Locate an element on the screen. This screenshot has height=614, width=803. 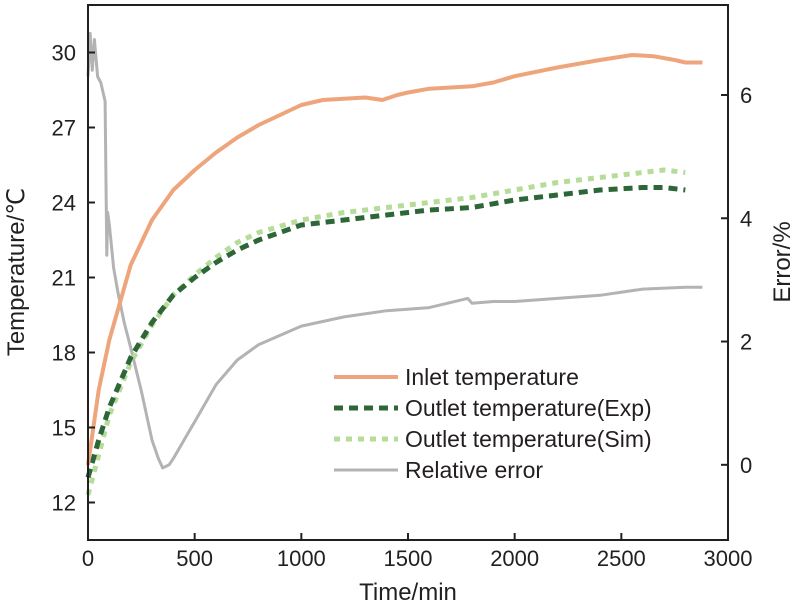
x-tick-label: 1000 is located at coordinates (301, 558).